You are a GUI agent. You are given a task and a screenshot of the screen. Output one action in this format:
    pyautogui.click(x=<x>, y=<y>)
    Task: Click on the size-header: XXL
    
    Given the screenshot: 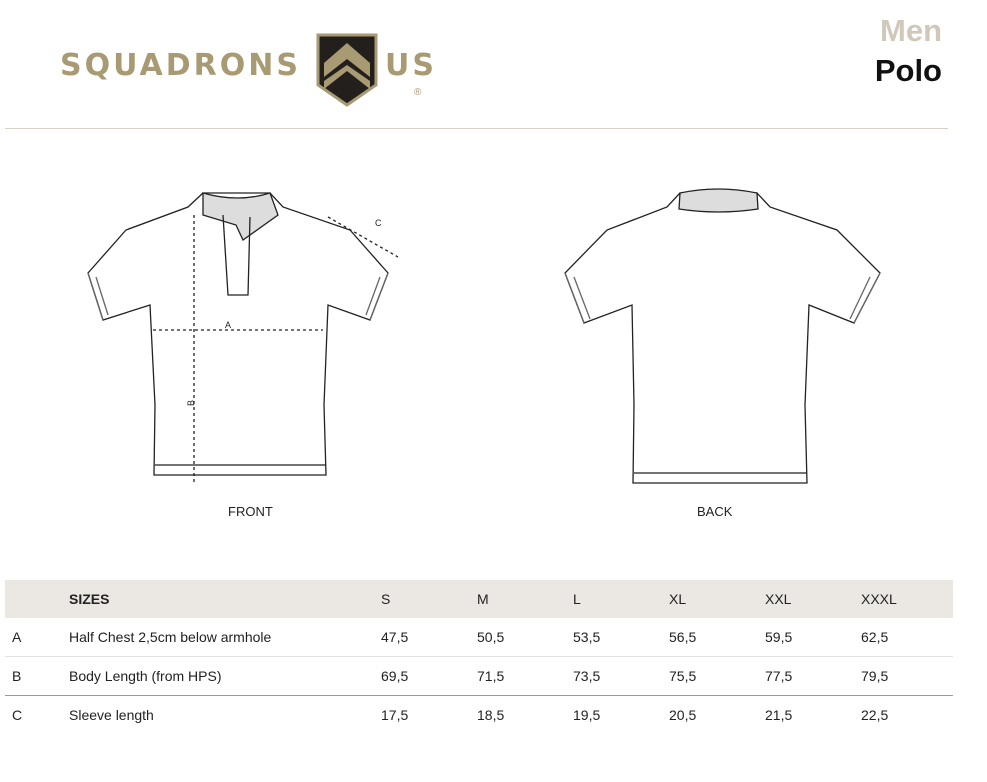 What is the action you would take?
    pyautogui.click(x=778, y=599)
    